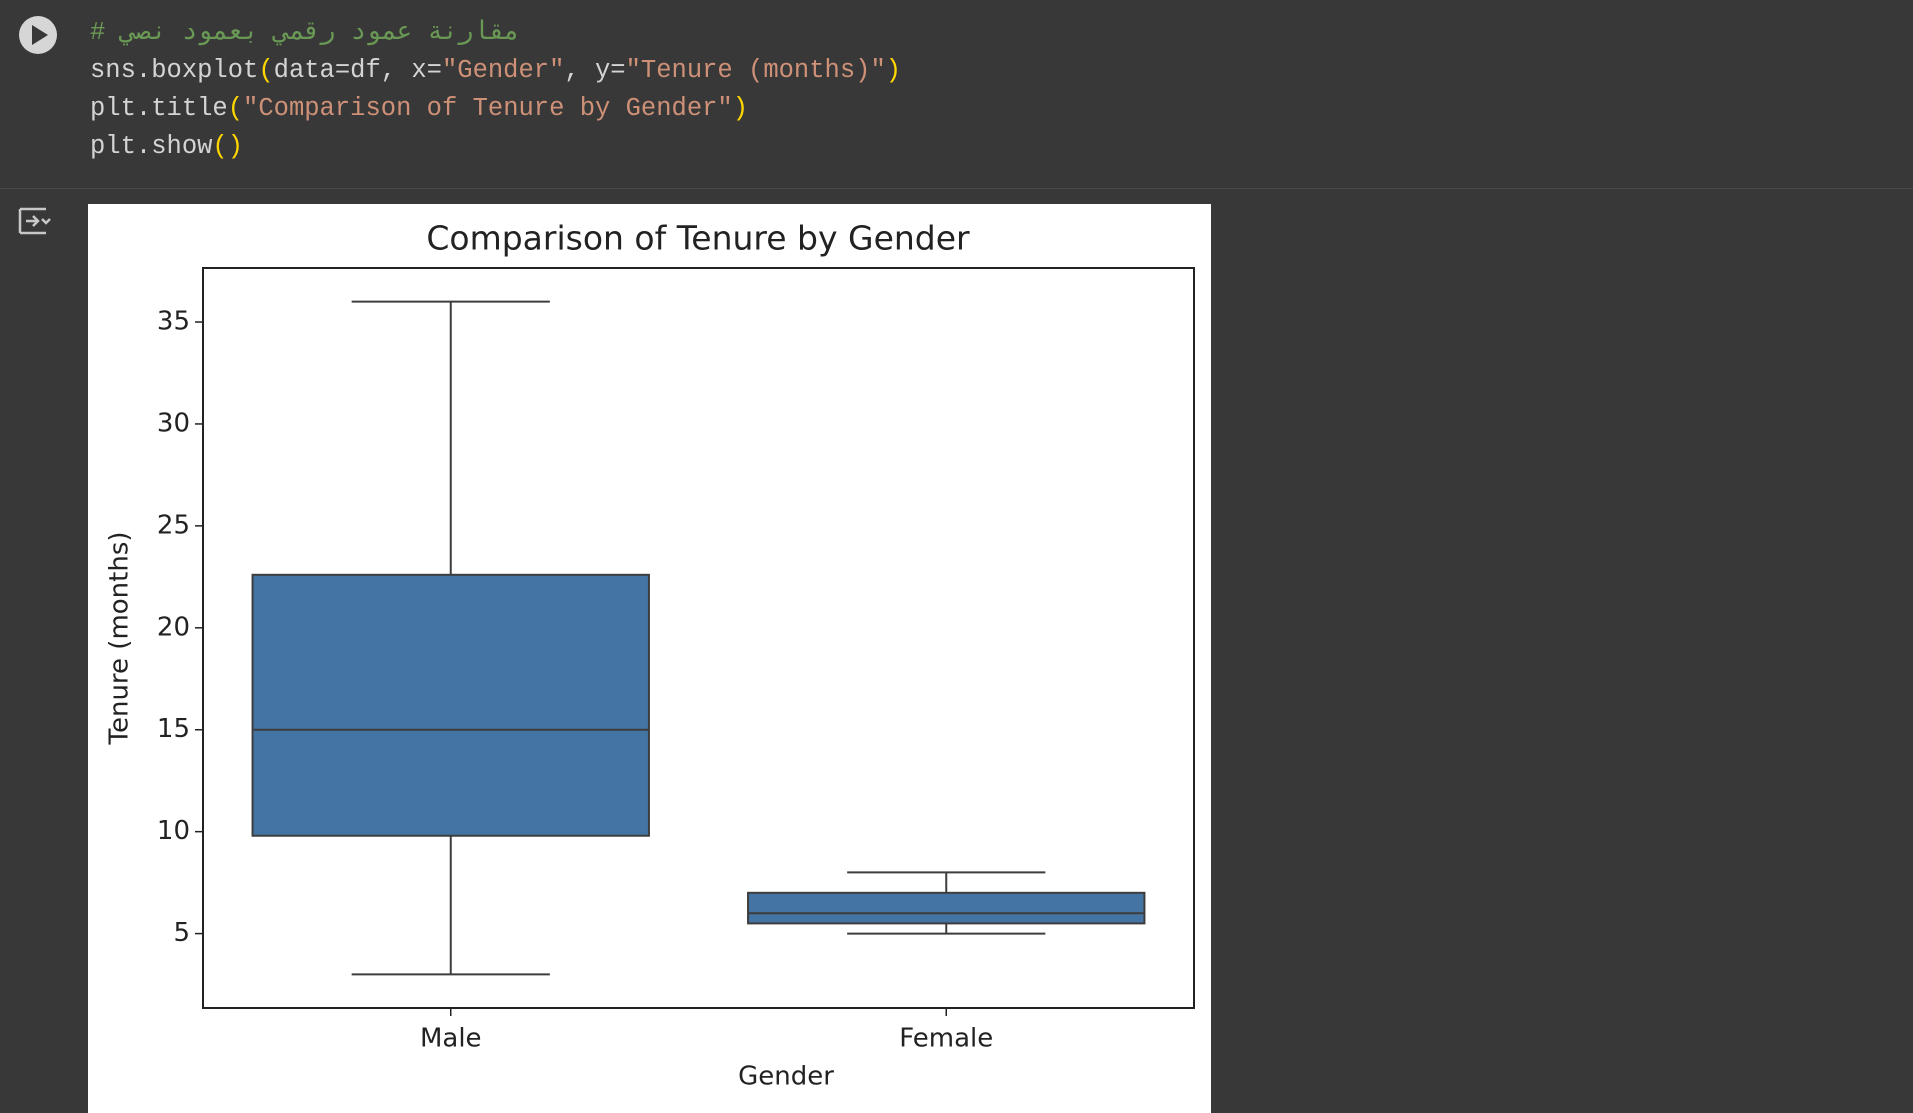 The image size is (1913, 1113). Describe the element at coordinates (173, 729) in the screenshot. I see `y-tick-label: 15` at that location.